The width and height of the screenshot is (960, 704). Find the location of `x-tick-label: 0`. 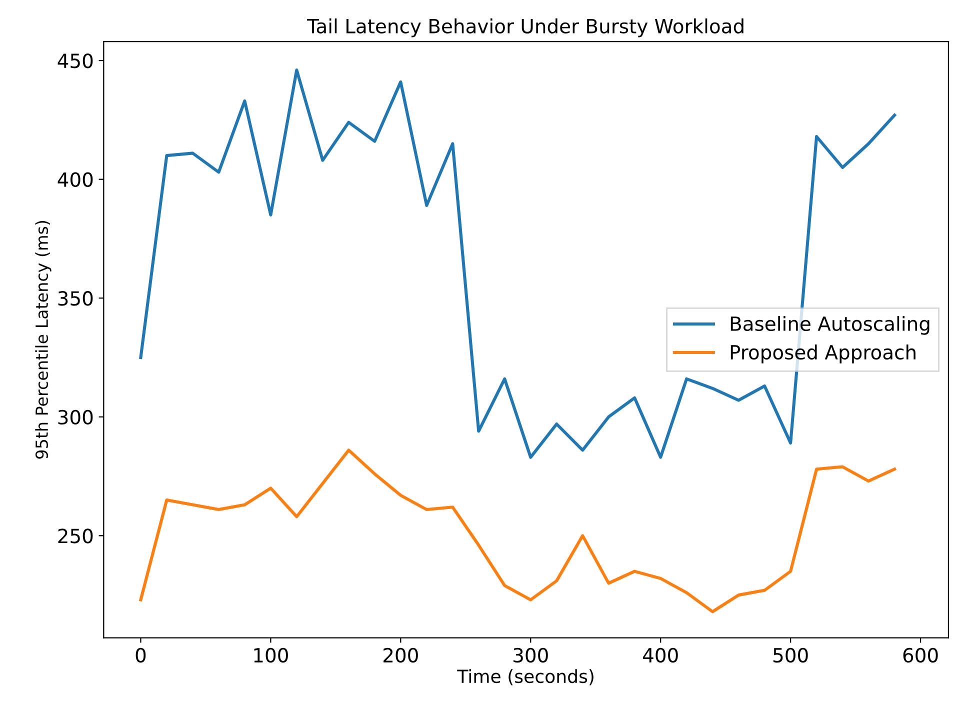

x-tick-label: 0 is located at coordinates (141, 655).